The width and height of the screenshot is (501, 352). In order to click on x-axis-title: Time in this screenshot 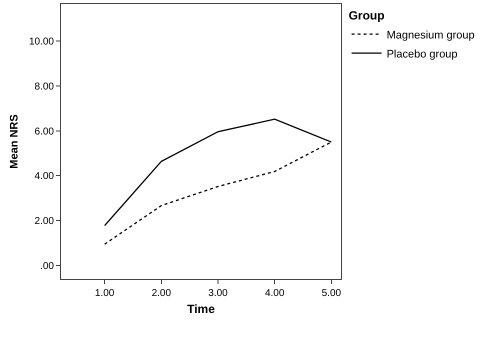, I will do `click(201, 309)`.